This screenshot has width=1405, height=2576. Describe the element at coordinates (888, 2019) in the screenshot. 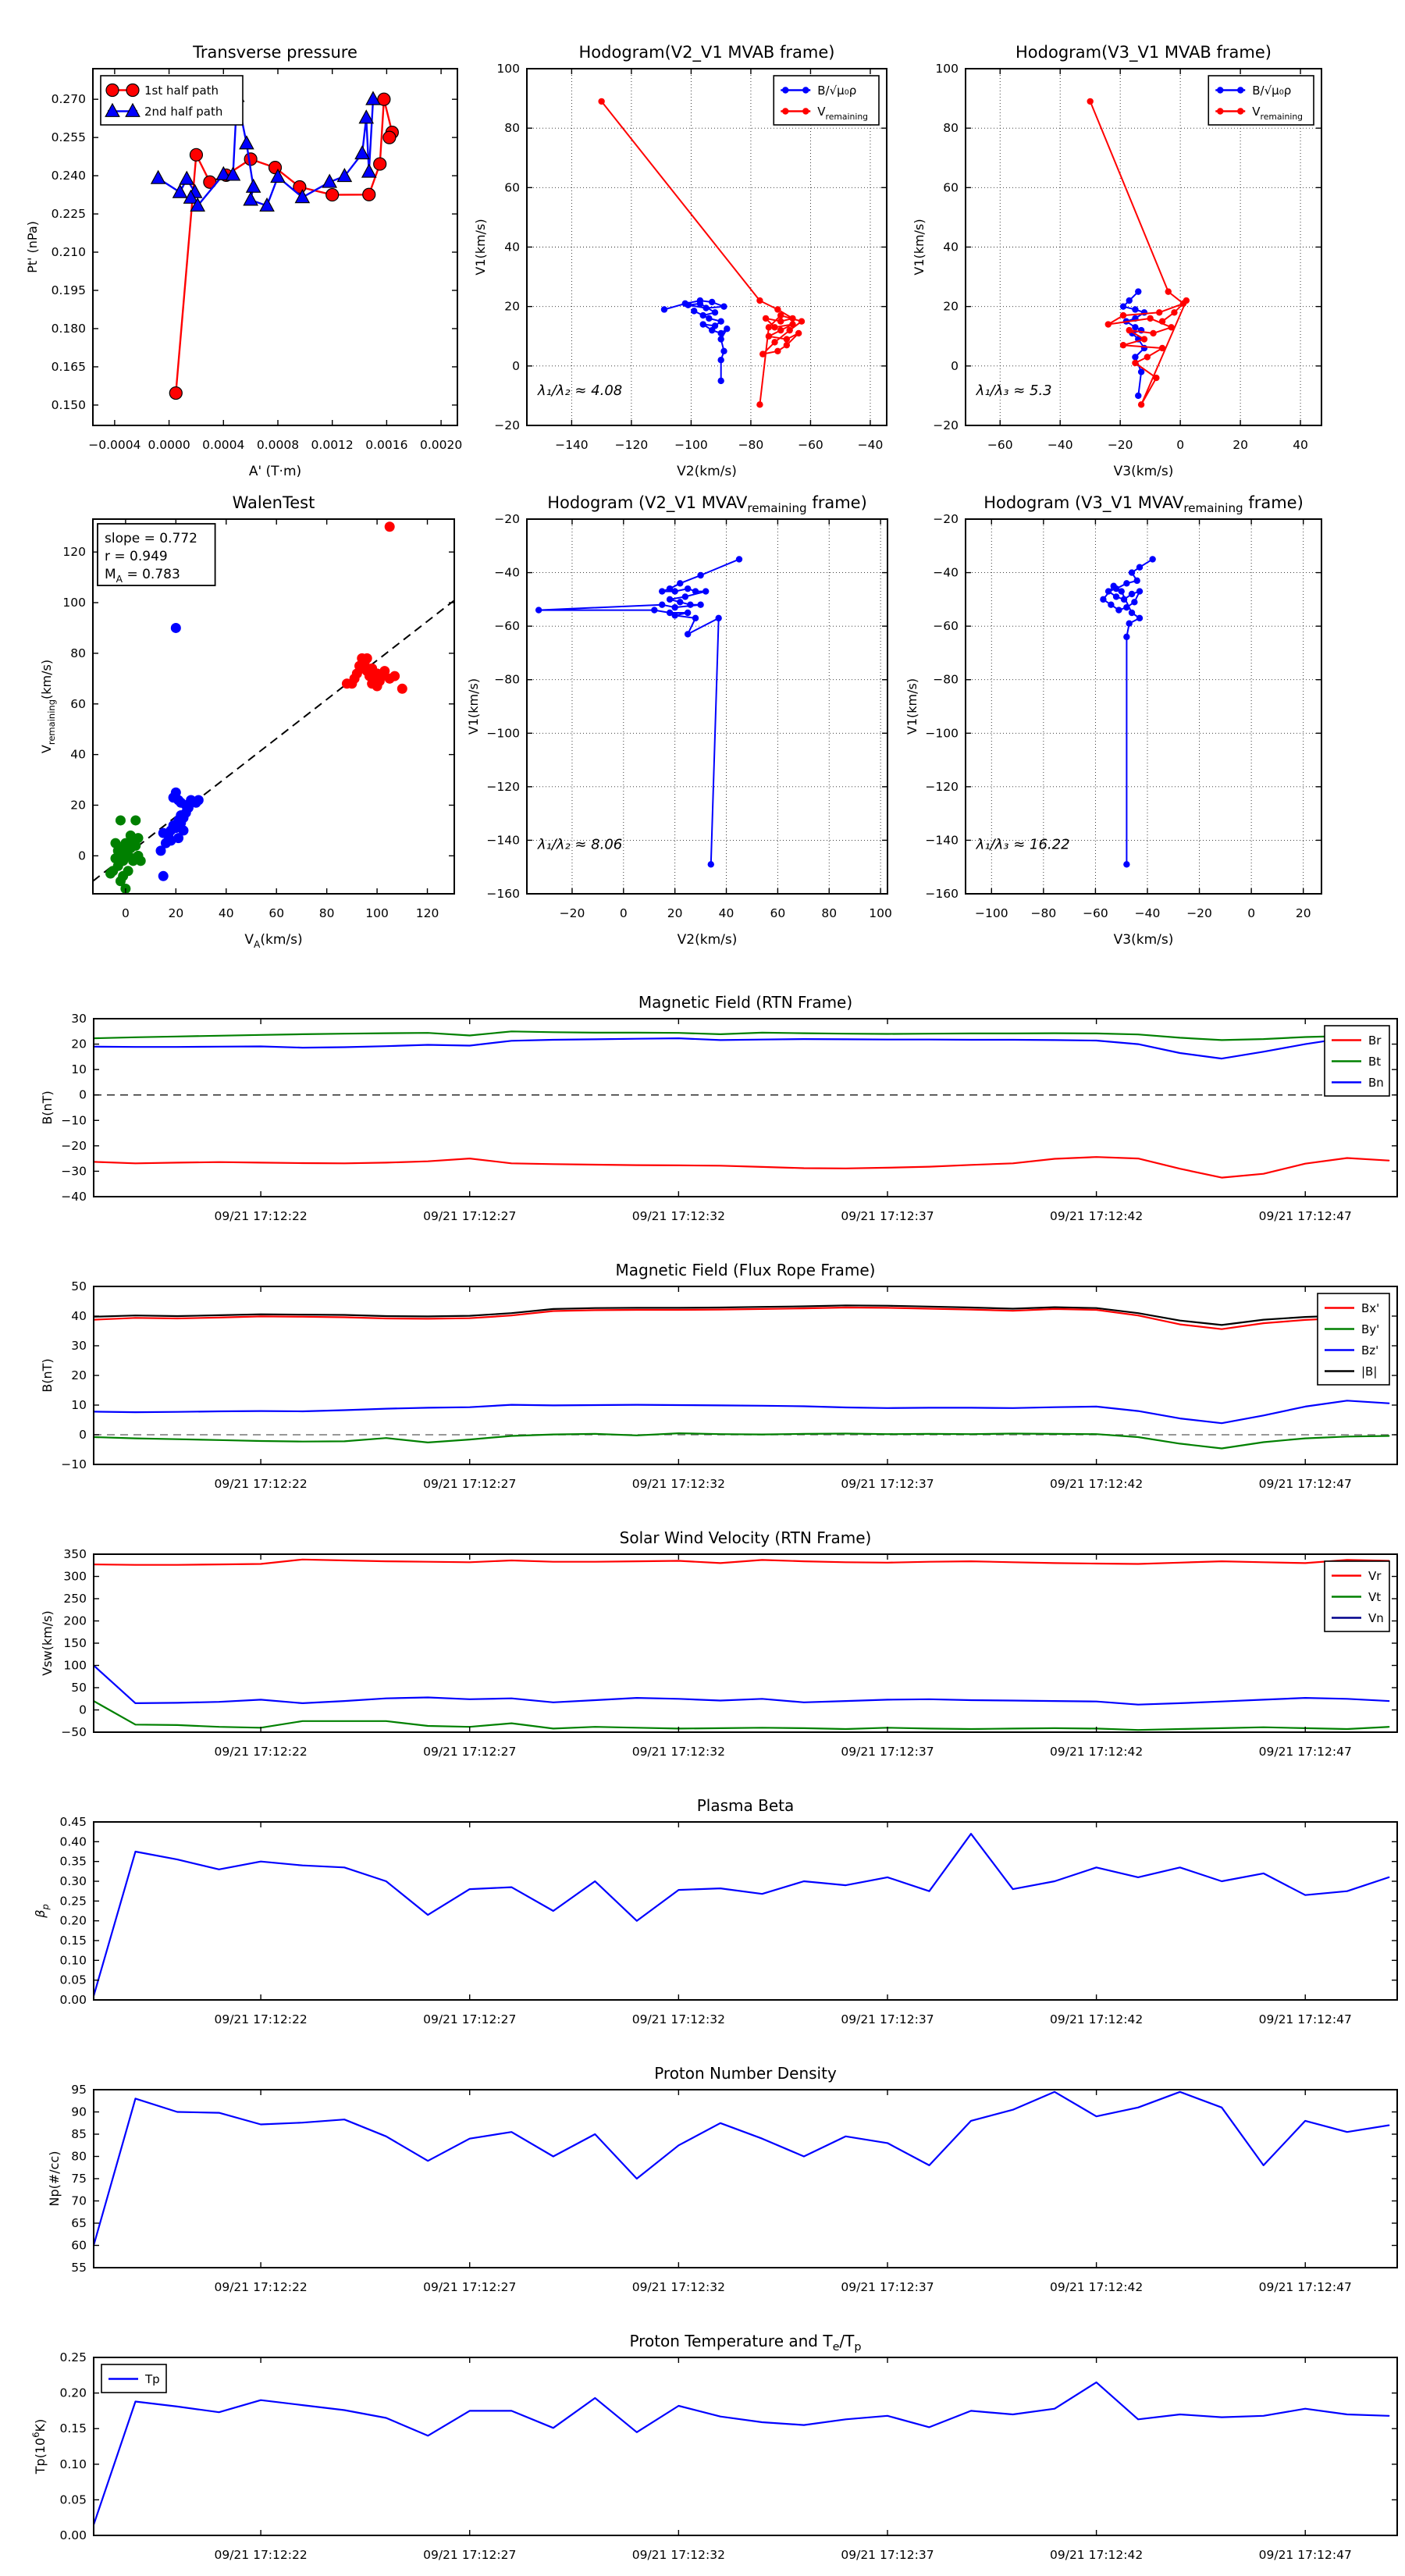

I see `x-tick-label: 09/21 17:12:37` at that location.